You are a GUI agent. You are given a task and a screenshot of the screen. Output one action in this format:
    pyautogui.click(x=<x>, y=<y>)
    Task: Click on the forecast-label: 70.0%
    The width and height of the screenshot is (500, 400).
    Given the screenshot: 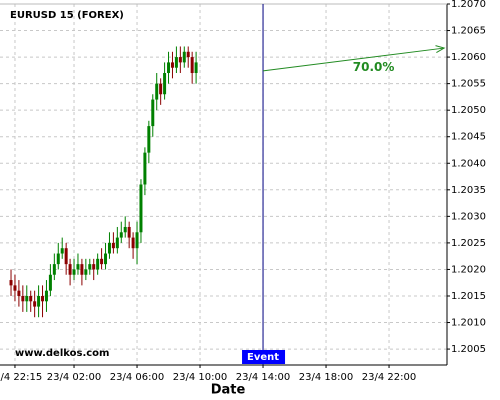 What is the action you would take?
    pyautogui.click(x=374, y=67)
    